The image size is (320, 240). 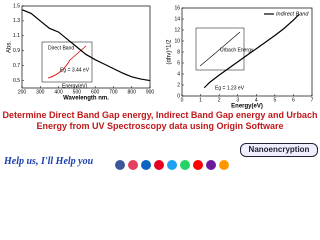 I want to click on y-tick-label: 10, so click(x=177, y=41).